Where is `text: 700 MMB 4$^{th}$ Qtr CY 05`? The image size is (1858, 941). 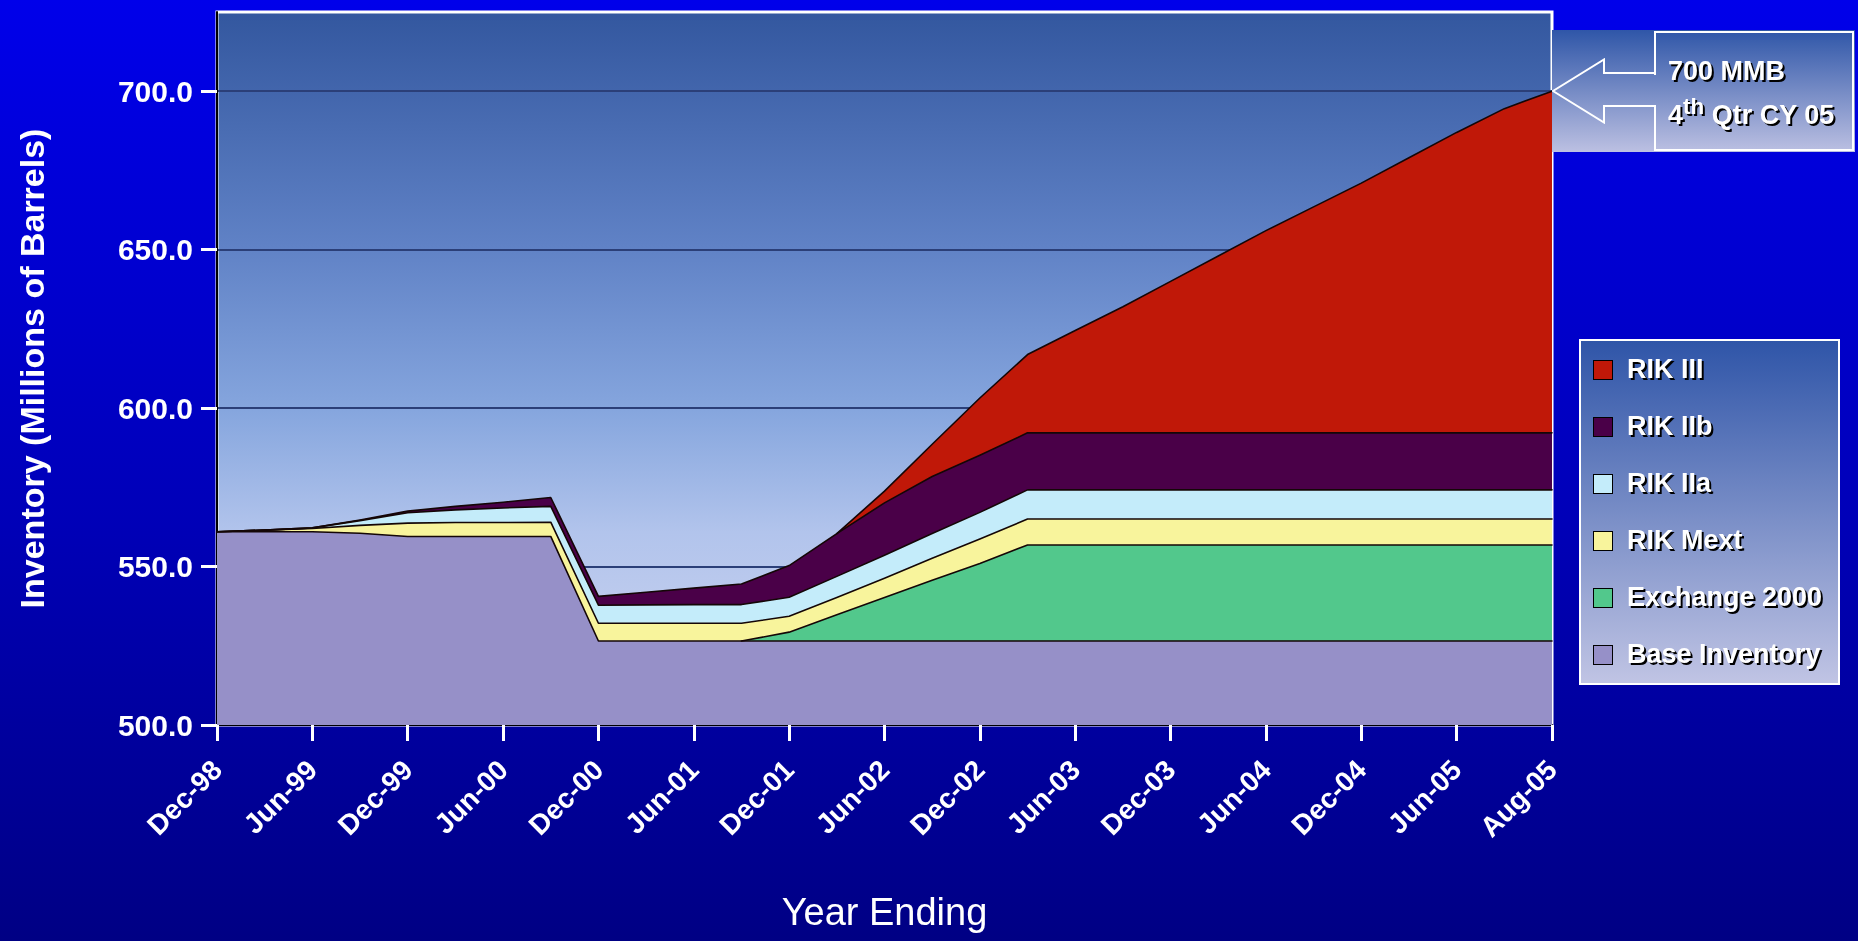 text: 700 MMB 4$^{th}$ Qtr CY 05 is located at coordinates (1751, 93).